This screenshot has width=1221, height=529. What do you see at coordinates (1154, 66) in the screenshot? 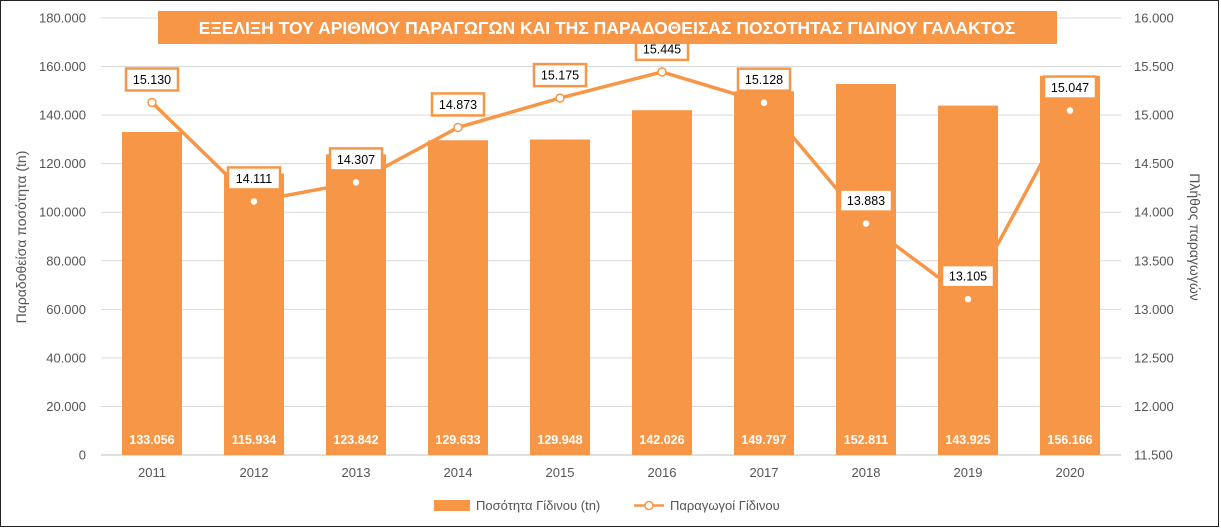
I see `y2-tick-label: 15.500` at bounding box center [1154, 66].